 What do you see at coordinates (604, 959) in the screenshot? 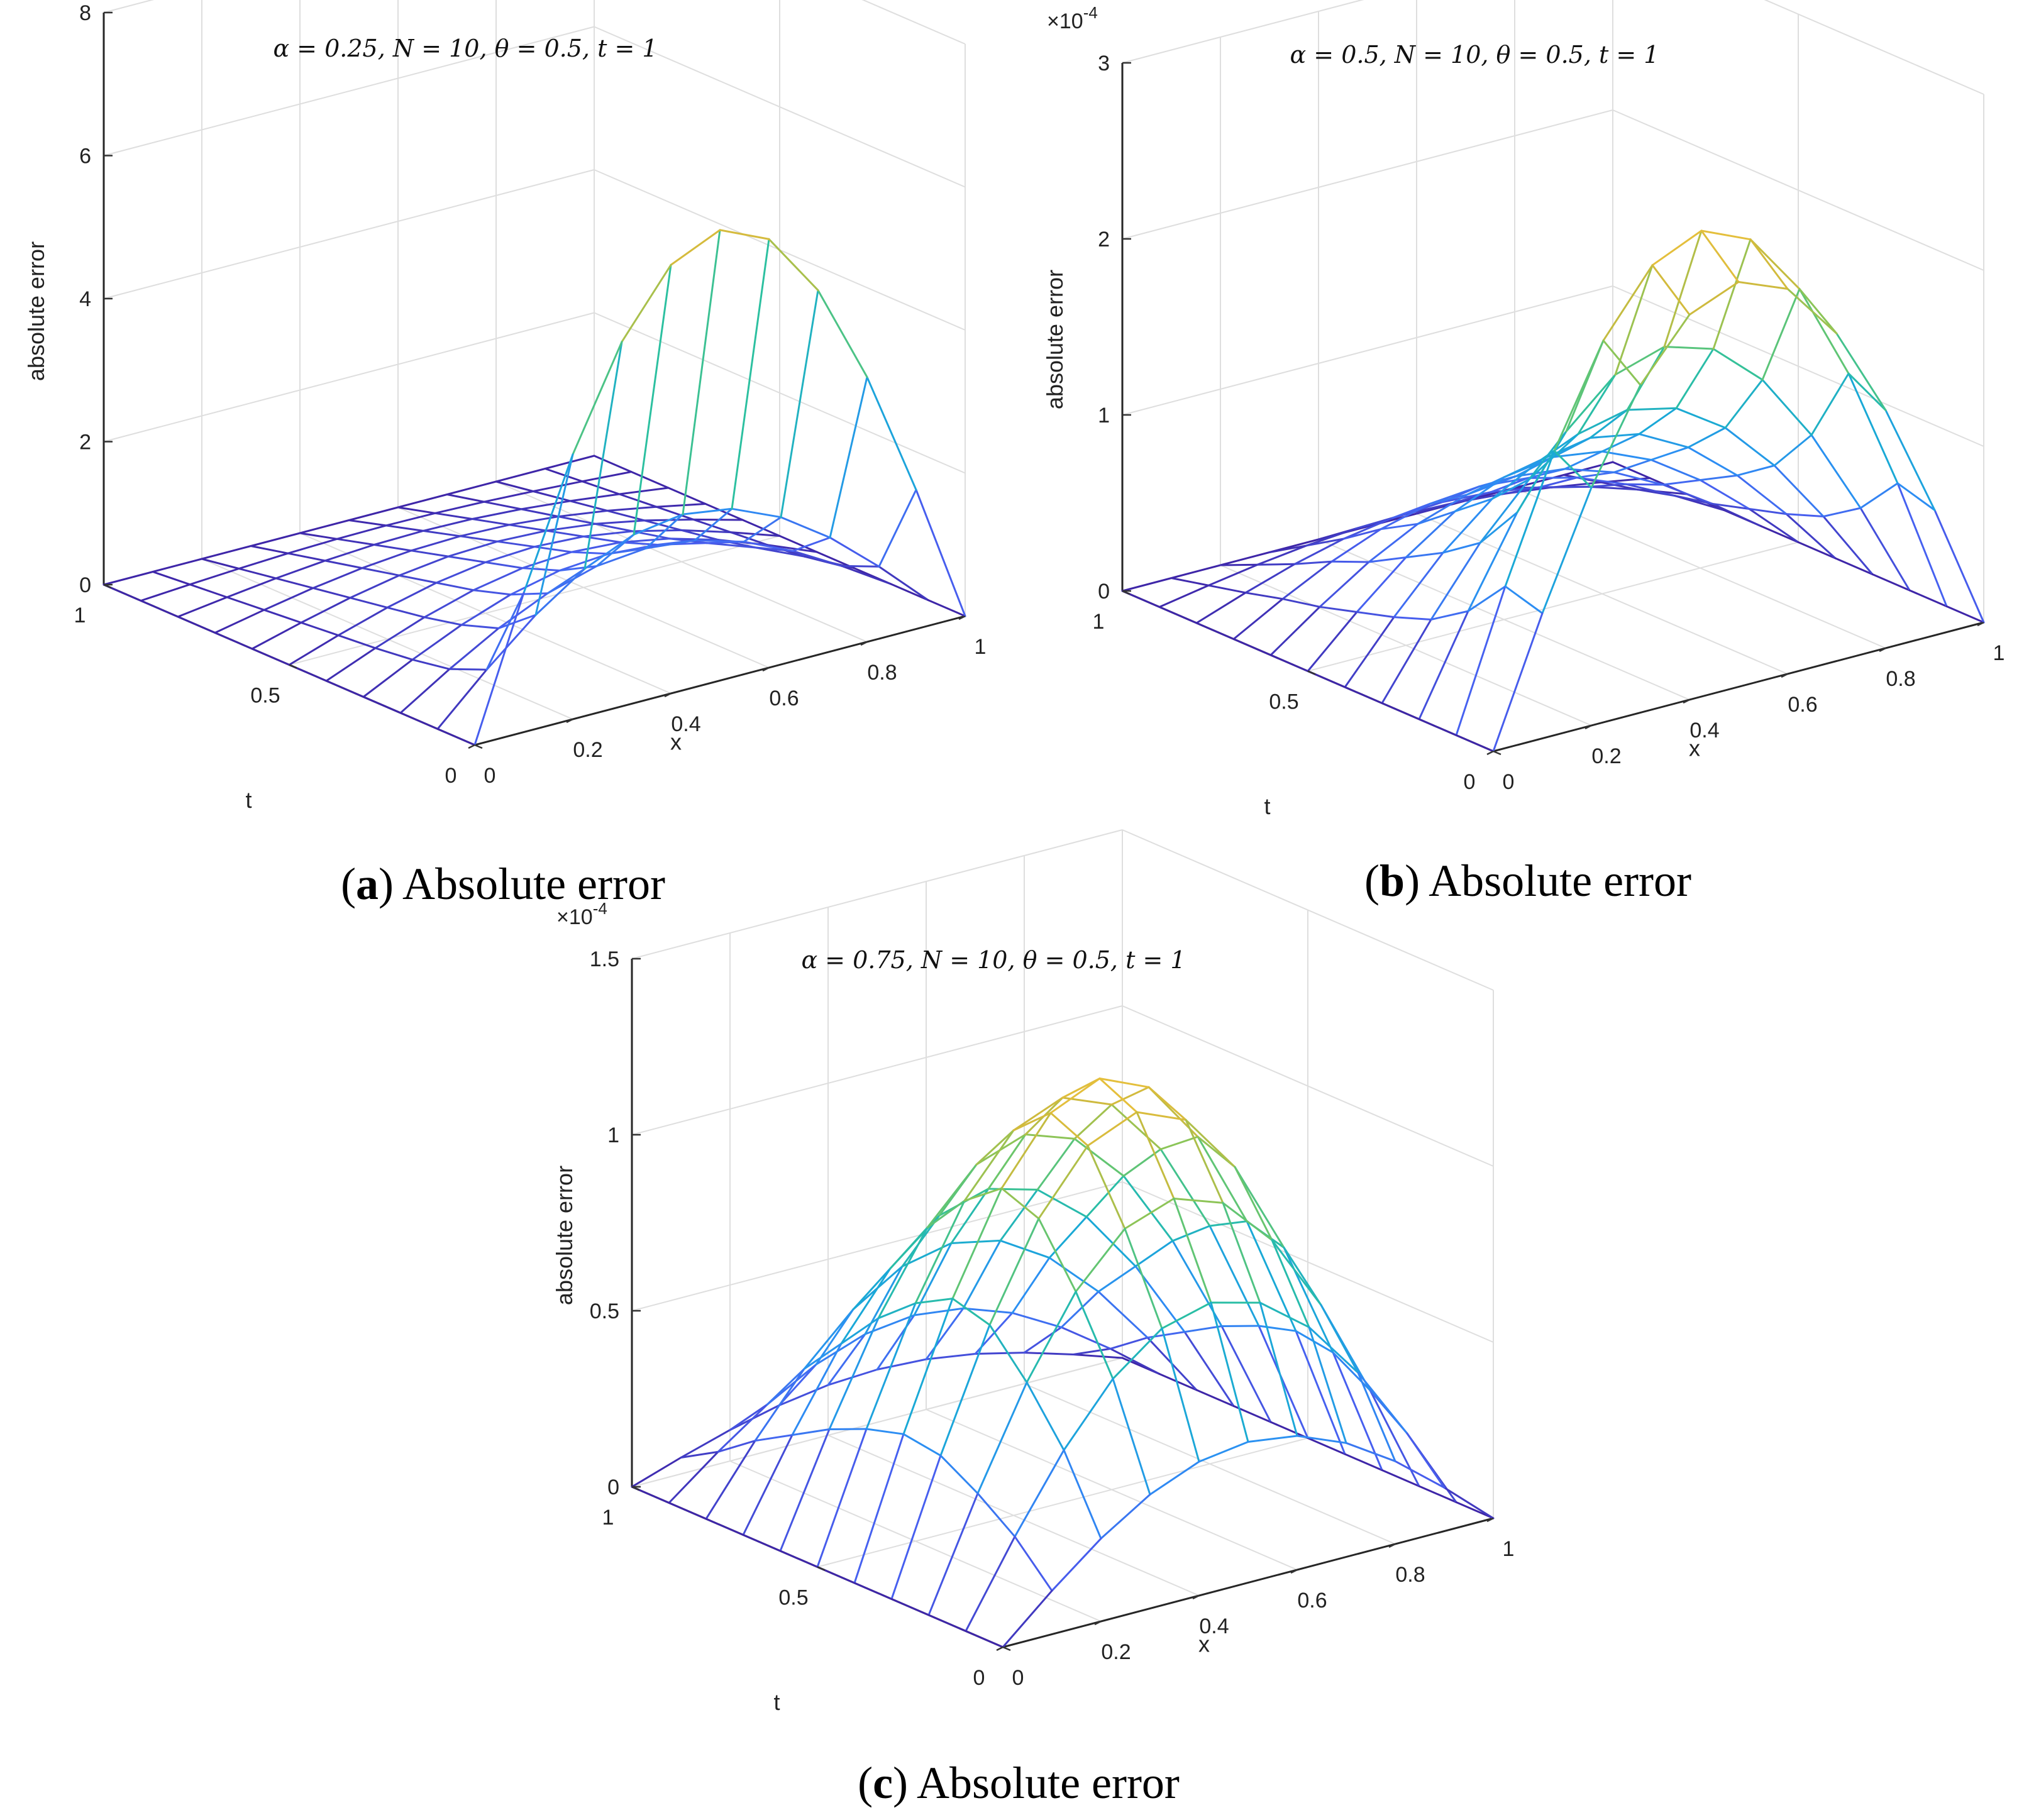
I see `z-tick-label: 1.5` at bounding box center [604, 959].